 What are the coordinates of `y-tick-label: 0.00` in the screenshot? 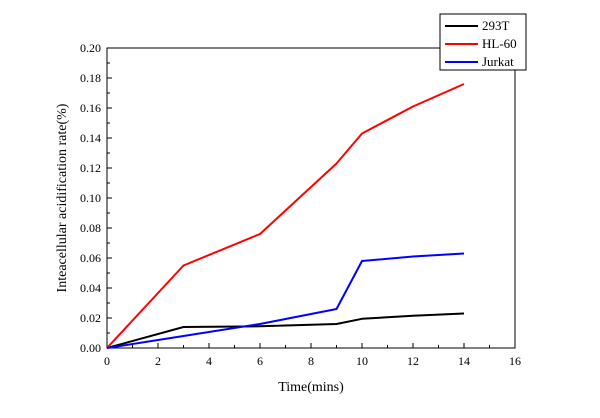 It's located at (90, 348).